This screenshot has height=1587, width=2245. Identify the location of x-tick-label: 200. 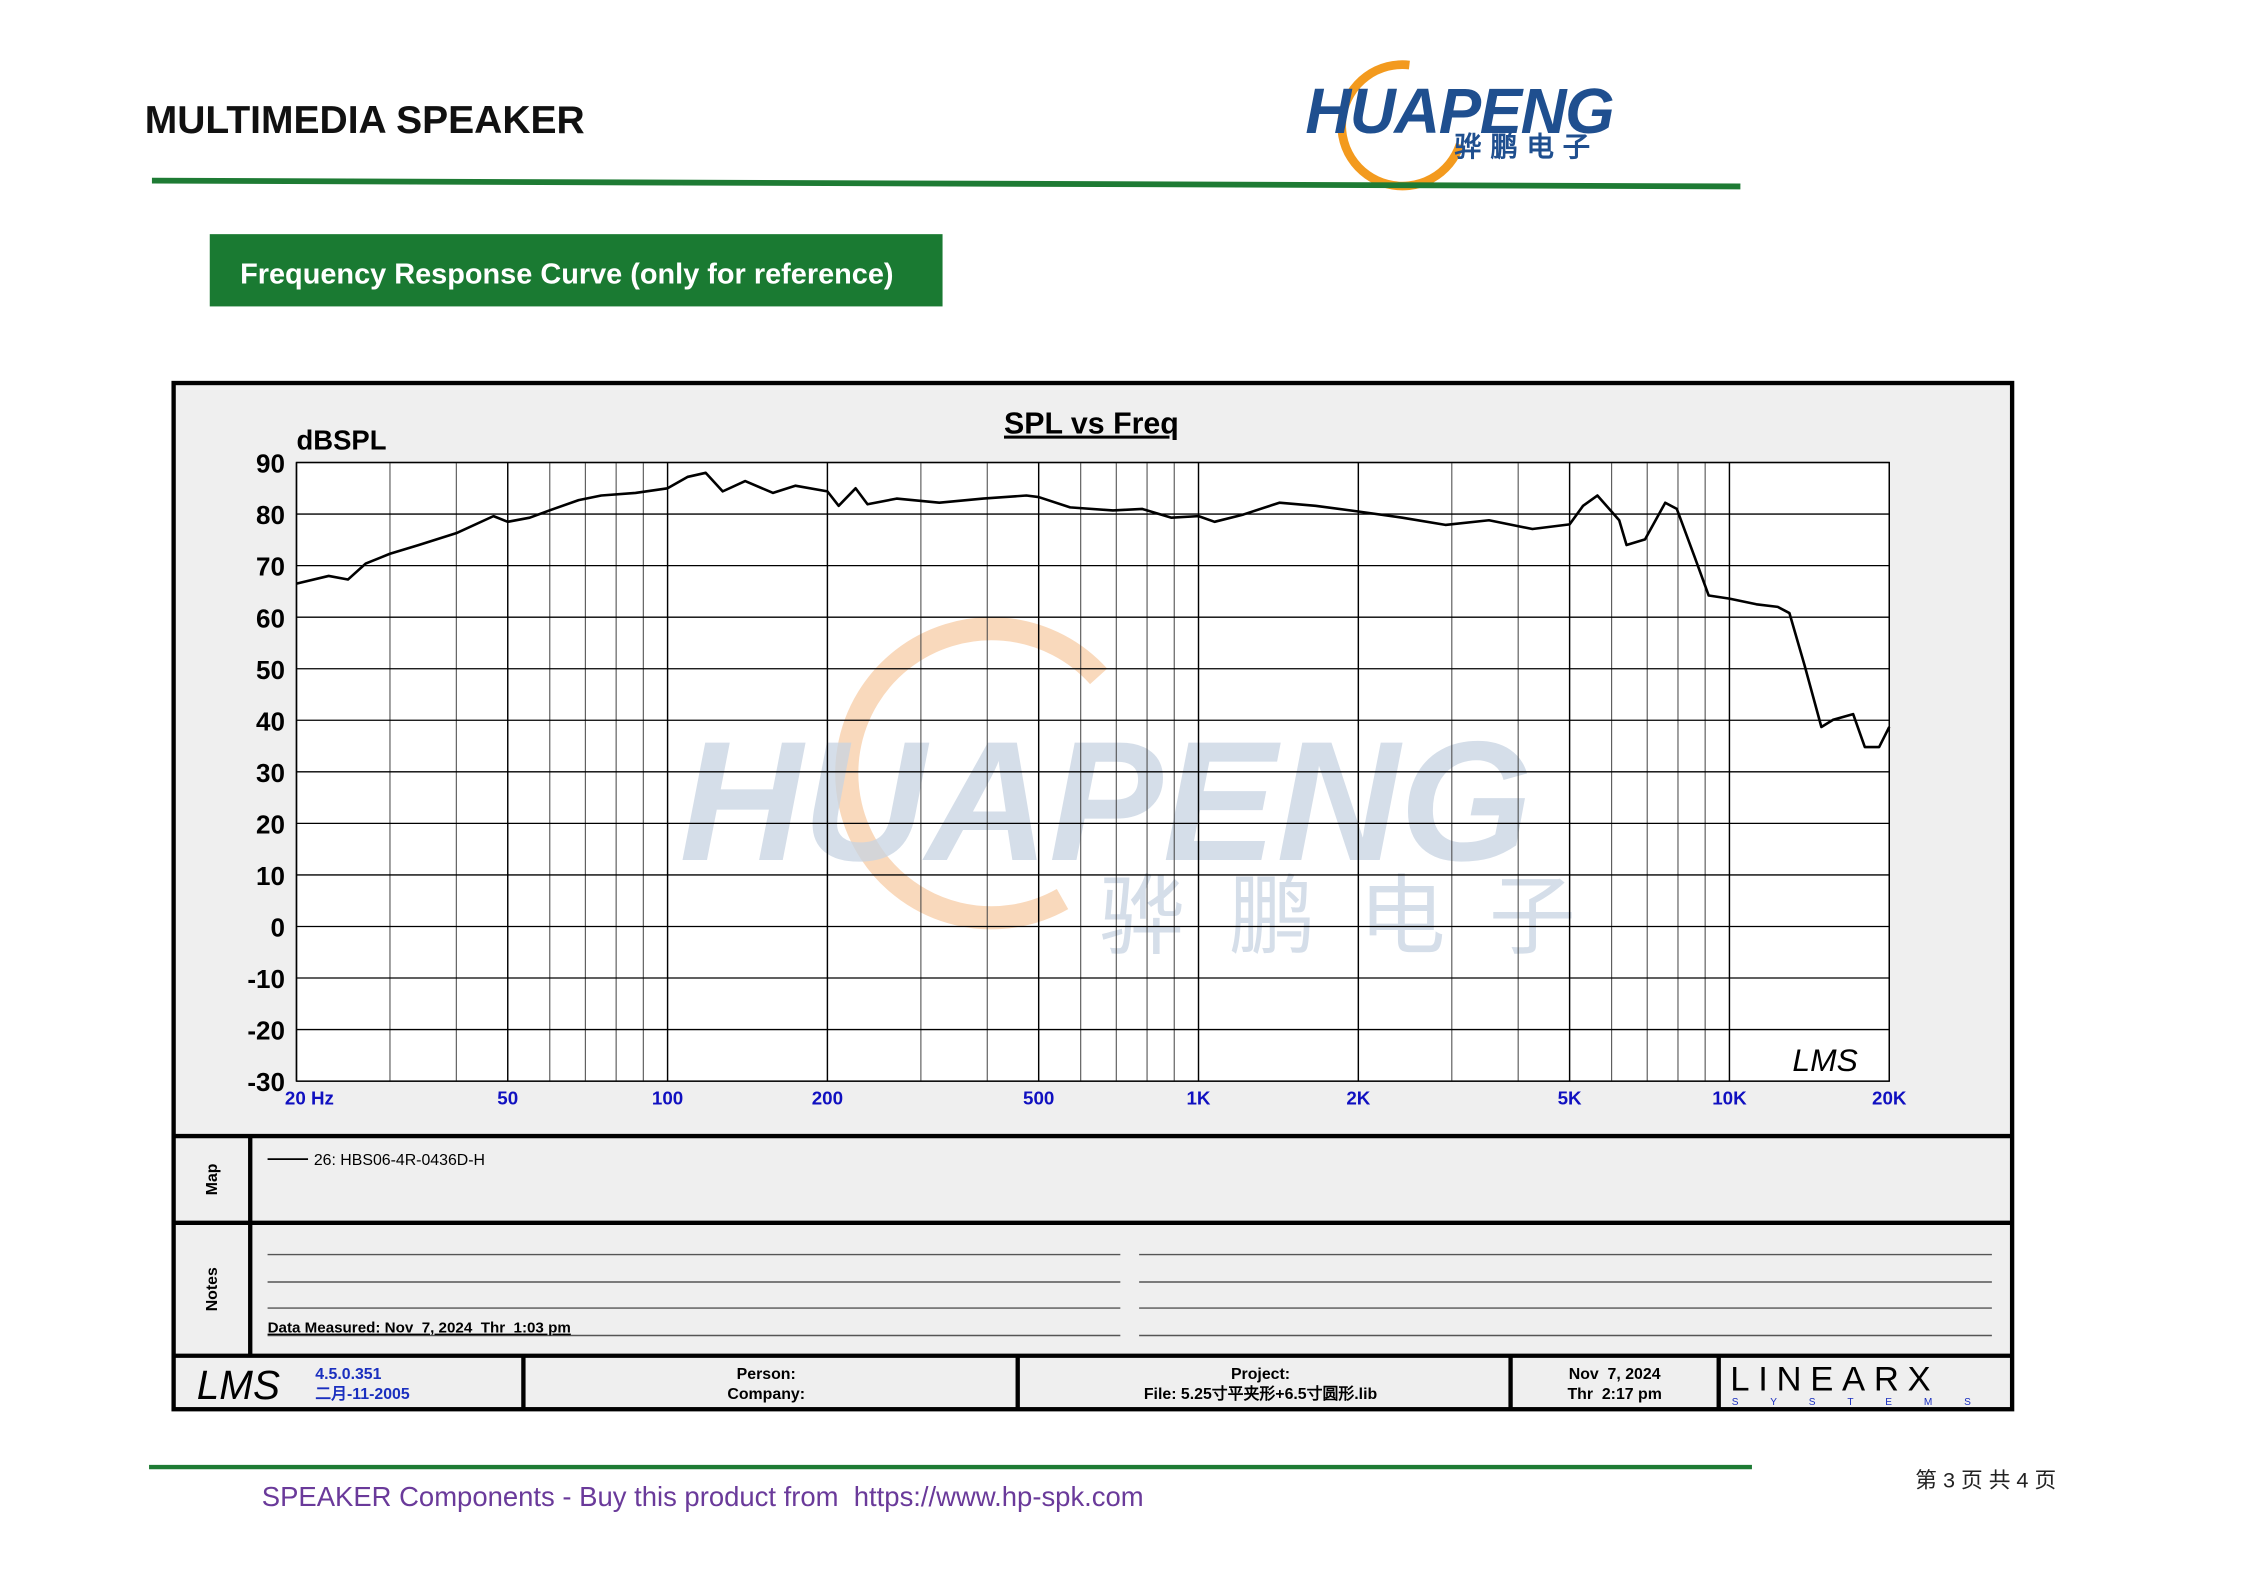
(827, 1097).